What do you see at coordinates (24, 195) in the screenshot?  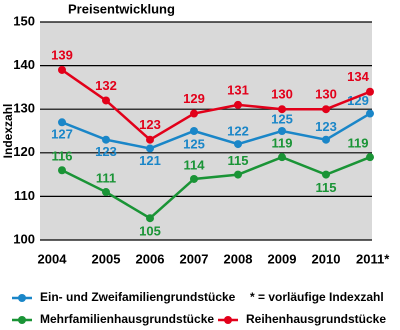 I see `y-tick-label: 110` at bounding box center [24, 195].